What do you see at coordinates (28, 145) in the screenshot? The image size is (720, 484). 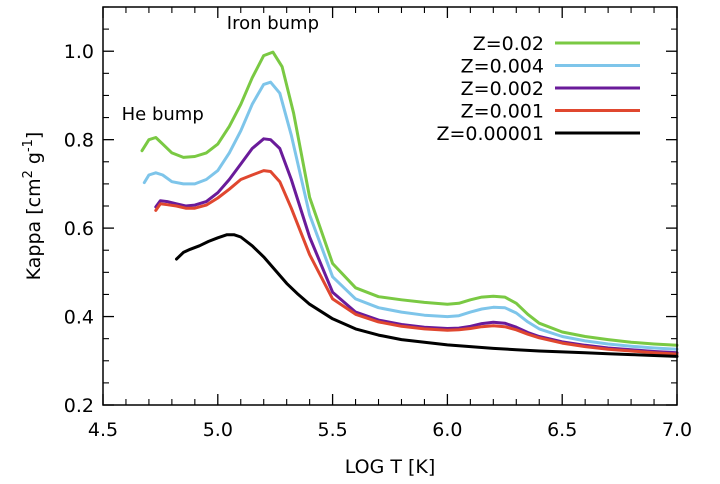 I see `y-label-sup2: -1` at bounding box center [28, 145].